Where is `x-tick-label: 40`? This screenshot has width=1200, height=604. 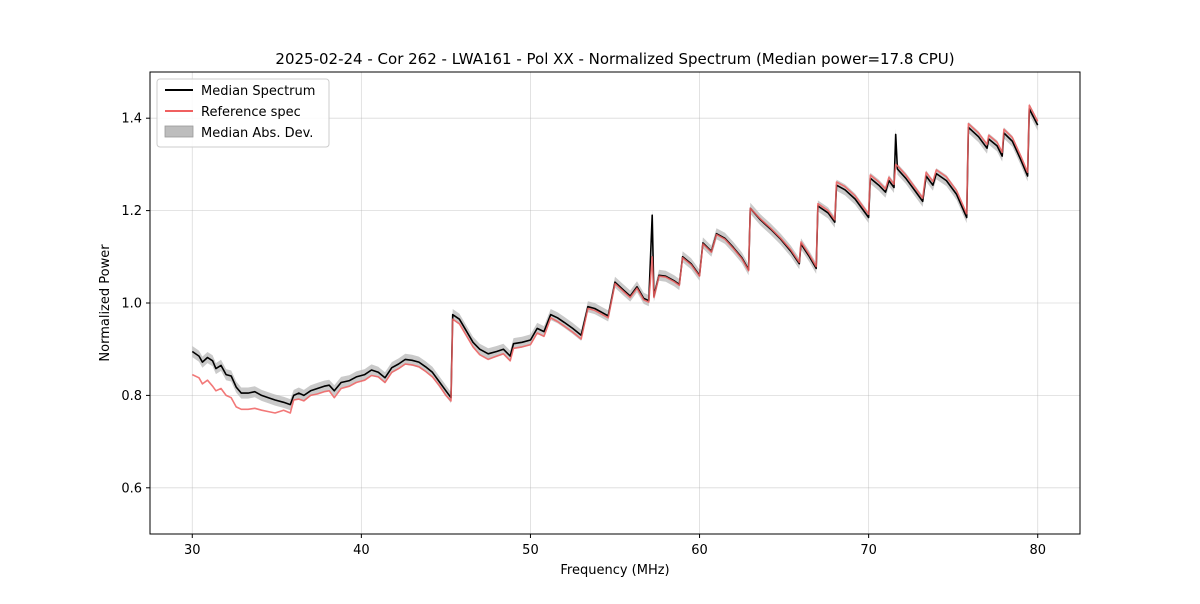 x-tick-label: 40 is located at coordinates (361, 550).